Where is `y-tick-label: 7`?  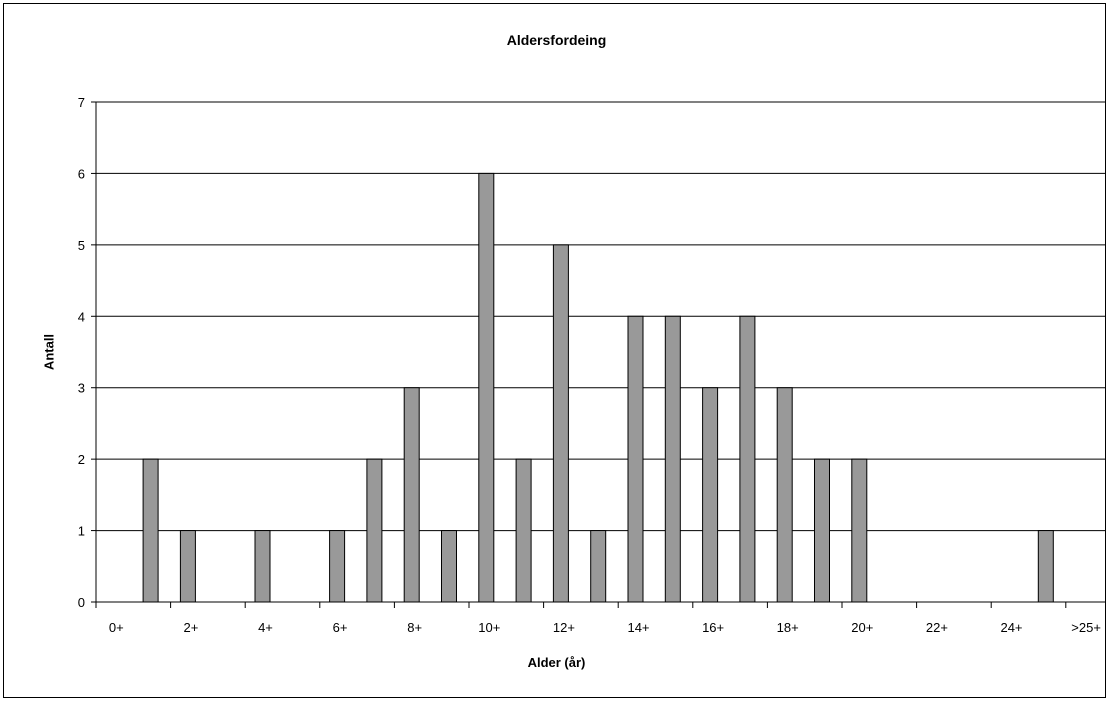 y-tick-label: 7 is located at coordinates (81, 102).